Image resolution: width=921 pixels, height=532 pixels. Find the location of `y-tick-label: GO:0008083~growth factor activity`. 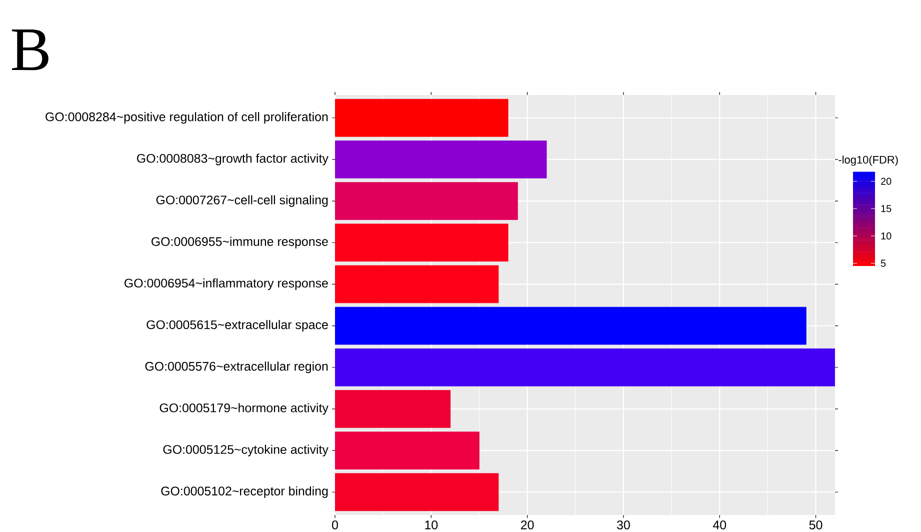

y-tick-label: GO:0008083~growth factor activity is located at coordinates (232, 160).